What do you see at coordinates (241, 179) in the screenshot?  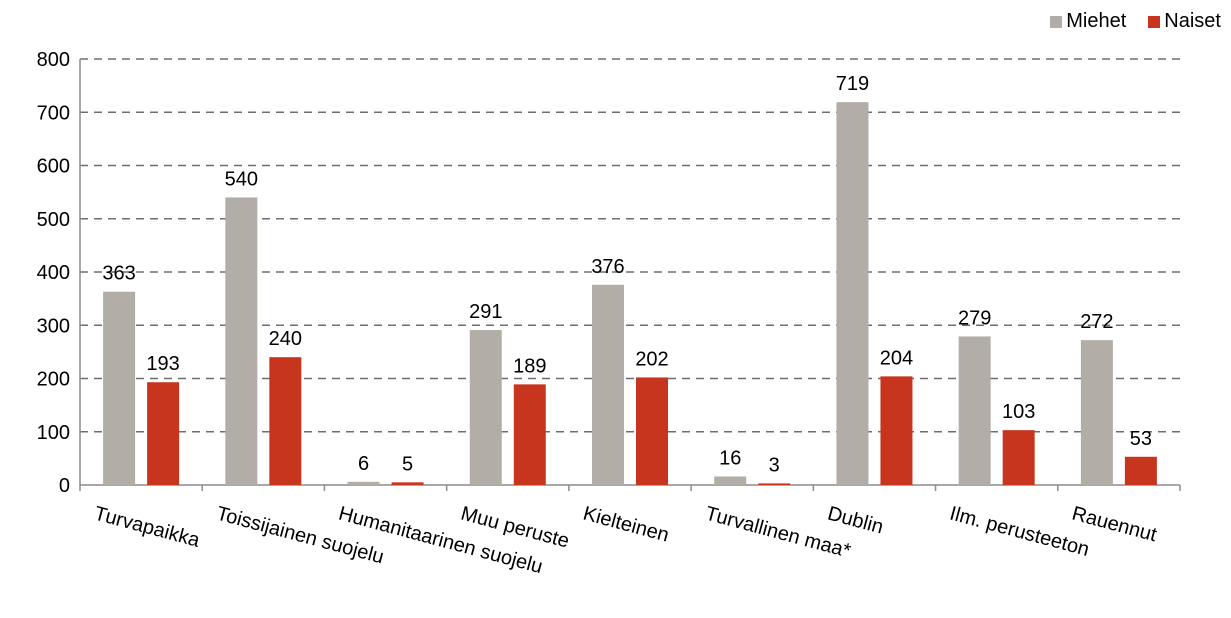 I see `data-label: 540` at bounding box center [241, 179].